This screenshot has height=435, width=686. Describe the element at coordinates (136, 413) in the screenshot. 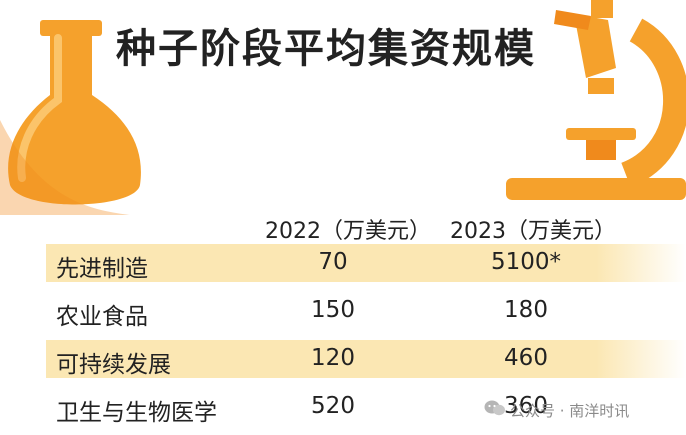

I see `row-label: 卫生与生物医学` at that location.